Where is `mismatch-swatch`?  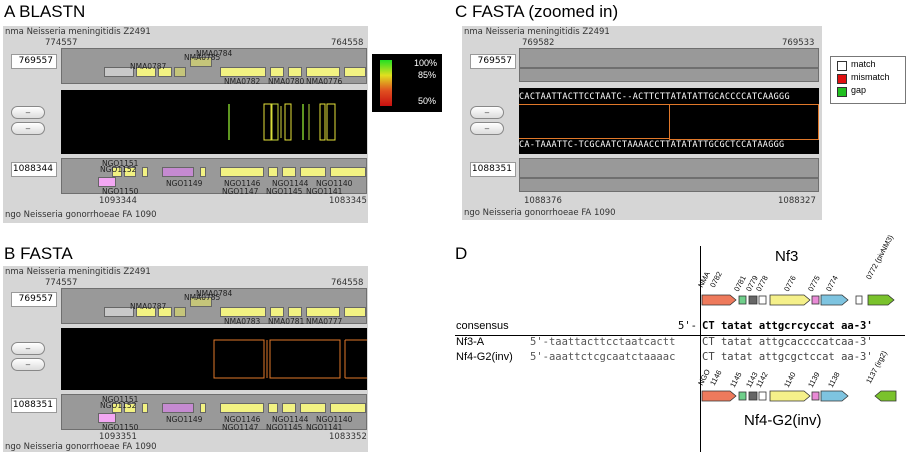 mismatch-swatch is located at coordinates (842, 79).